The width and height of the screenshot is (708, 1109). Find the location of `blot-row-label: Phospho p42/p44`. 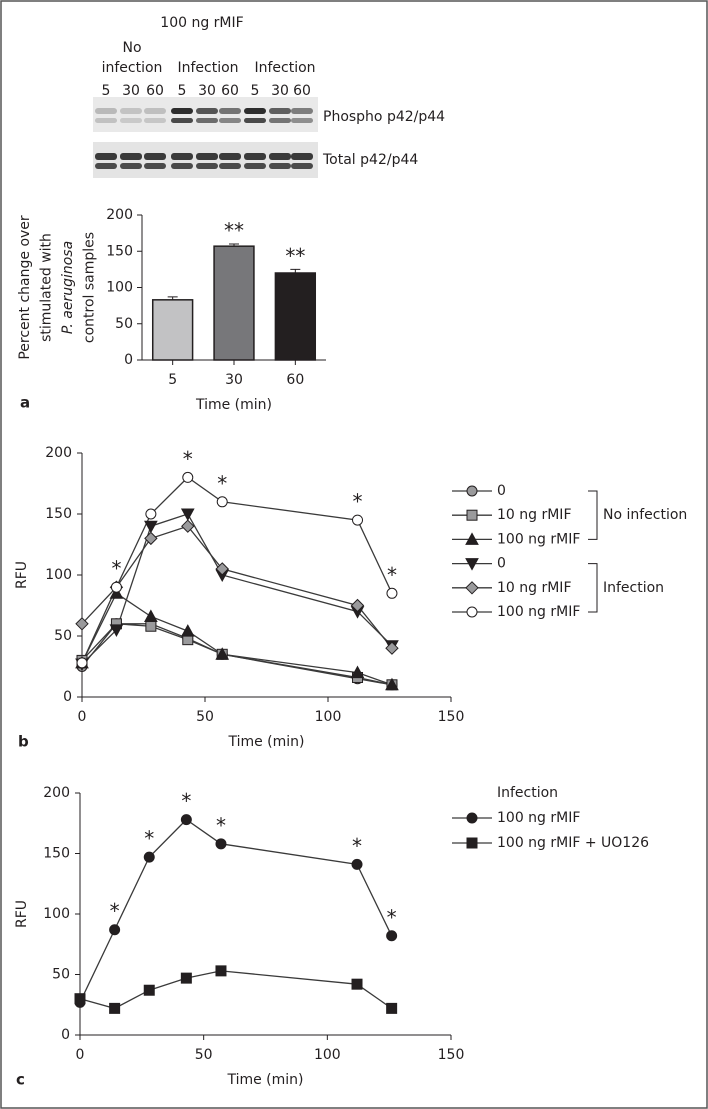

blot-row-label: Phospho p42/p44 is located at coordinates (384, 117).